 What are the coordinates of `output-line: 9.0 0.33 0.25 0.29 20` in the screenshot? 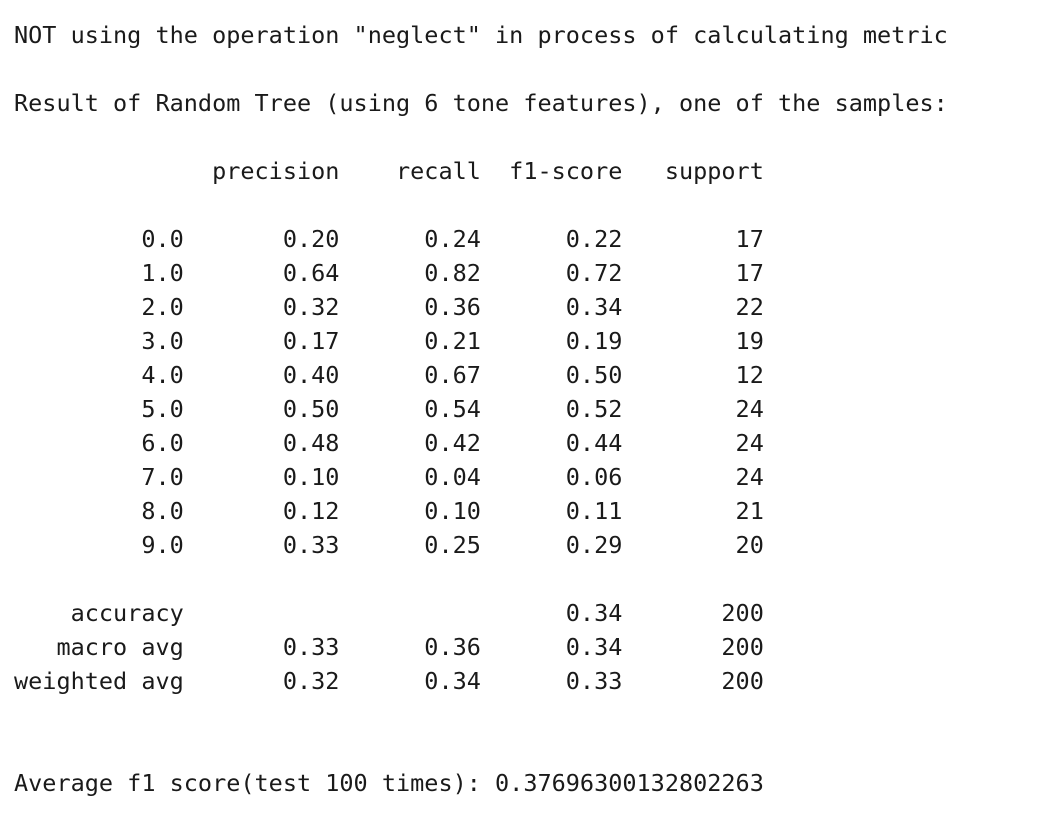 It's located at (389, 545).